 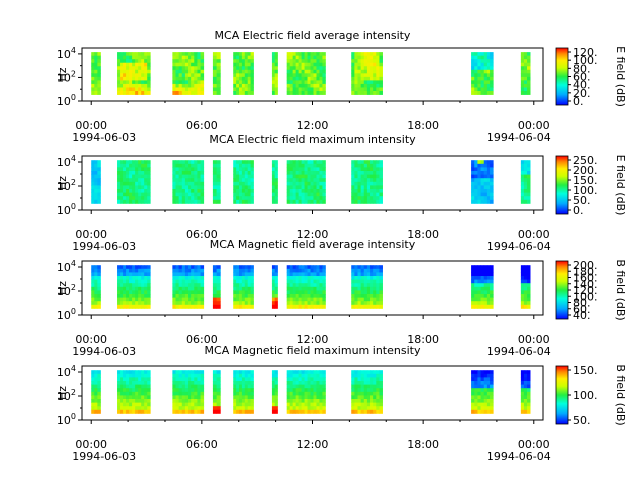 I want to click on colorbar-tick-label: 180., so click(x=585, y=271).